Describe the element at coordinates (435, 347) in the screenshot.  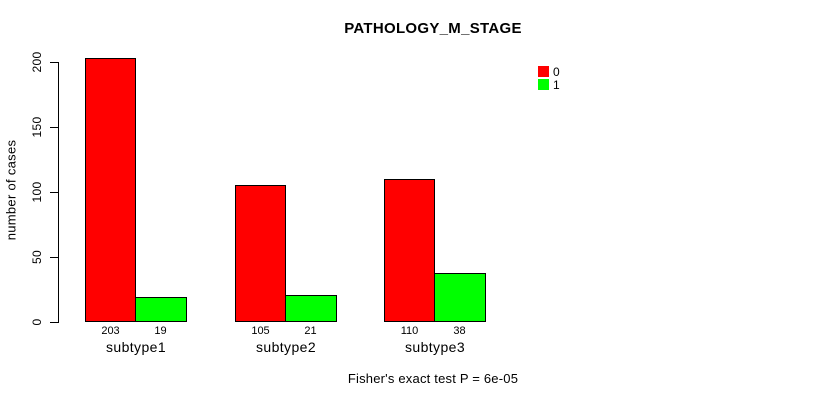
I see `category-label-subtype3: subtype3` at that location.